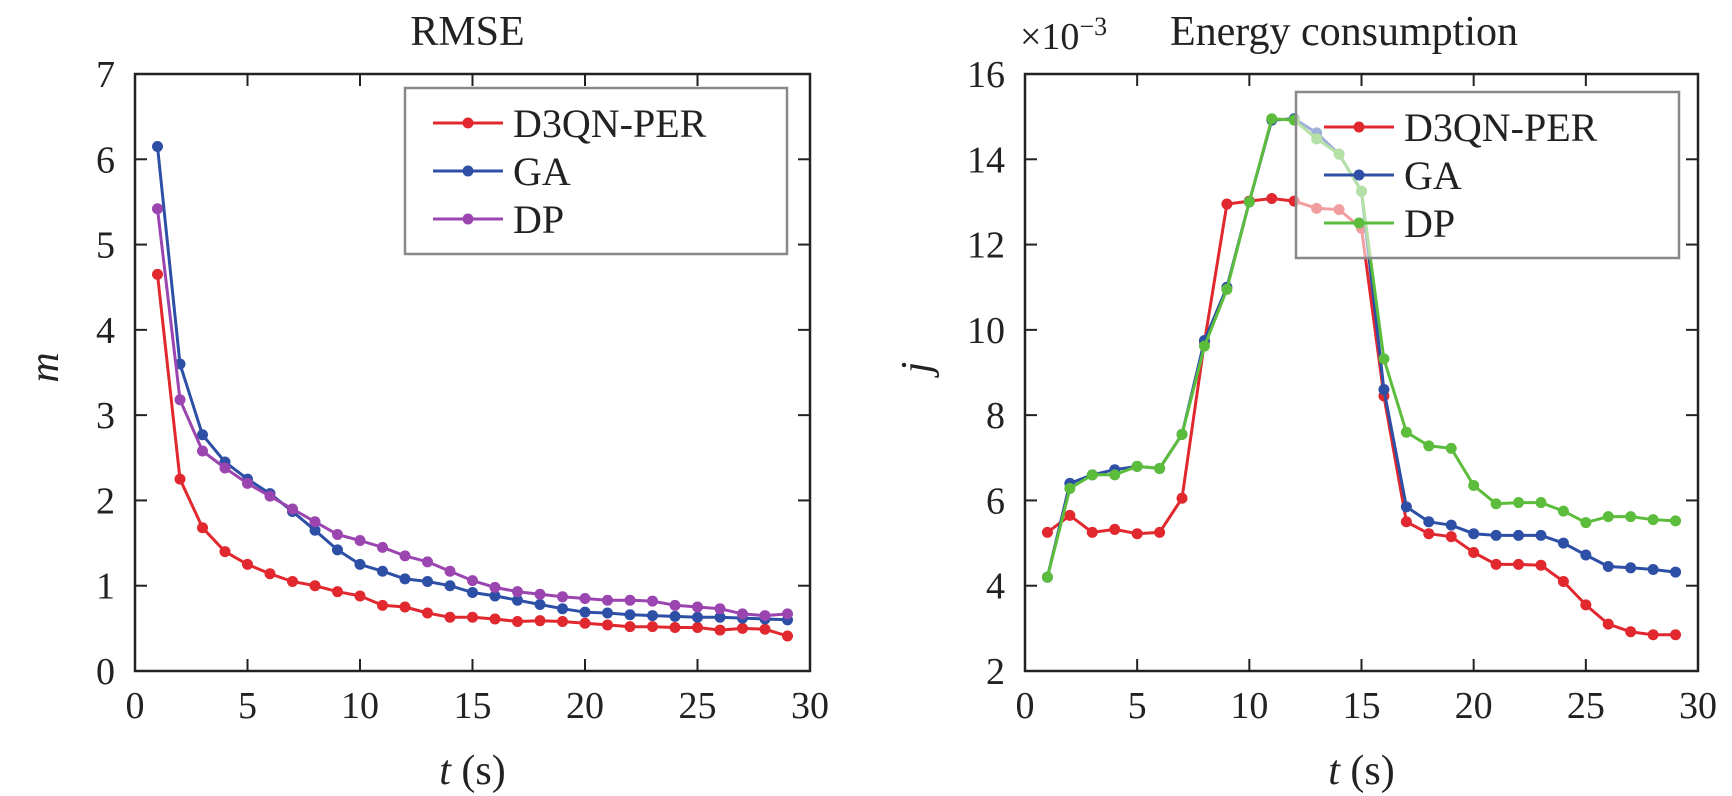 Image resolution: width=1732 pixels, height=796 pixels. Describe the element at coordinates (986, 160) in the screenshot. I see `chart1-y-tick-label: 14` at that location.